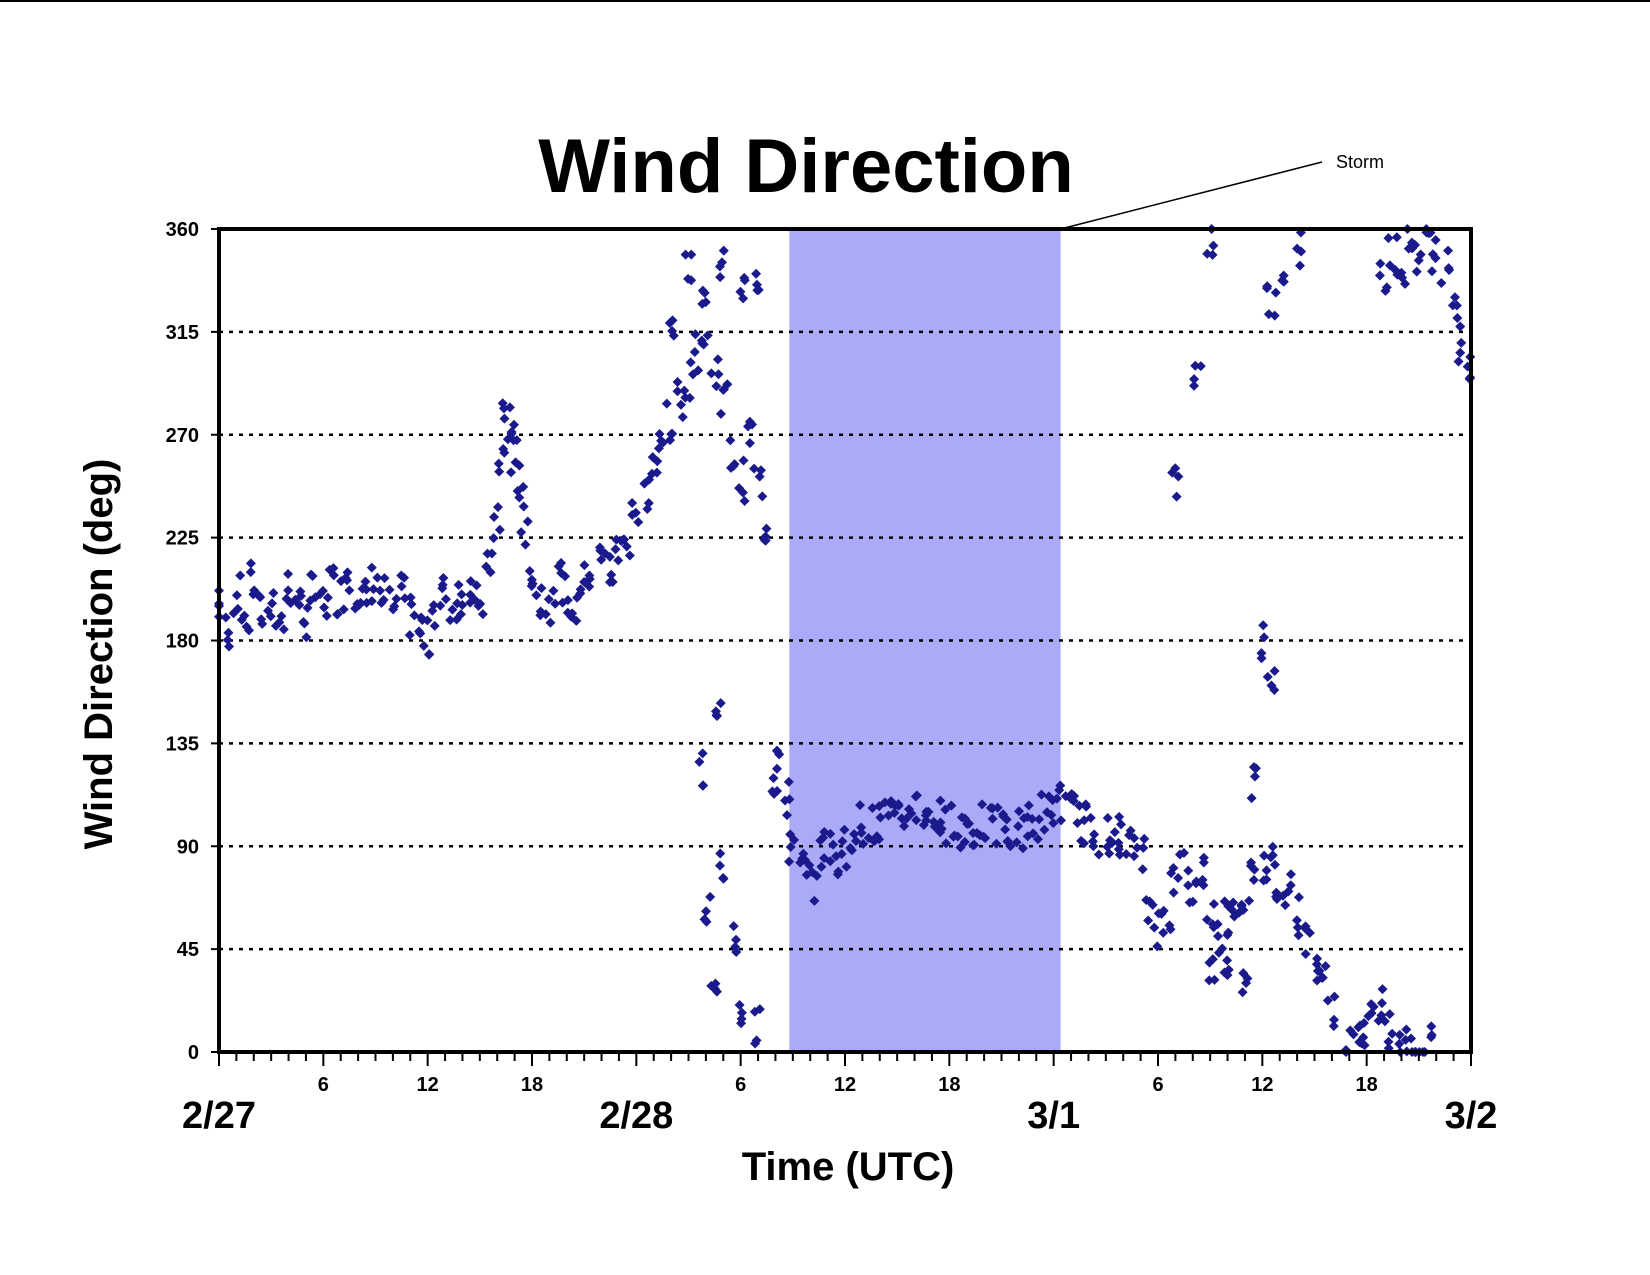 The image size is (1650, 1275). Describe the element at coordinates (188, 950) in the screenshot. I see `y-tick-label: 45` at that location.